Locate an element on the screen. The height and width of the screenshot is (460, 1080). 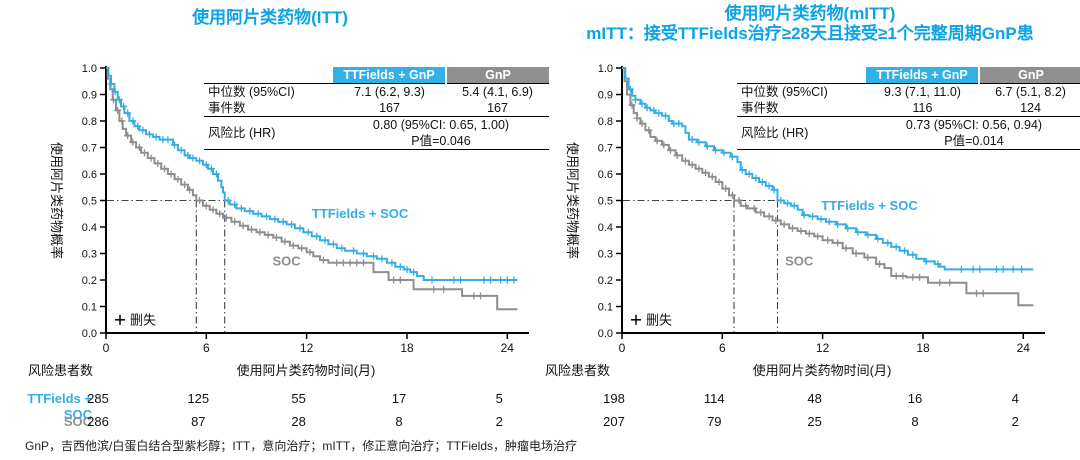
risk-count: 79 is located at coordinates (714, 421).